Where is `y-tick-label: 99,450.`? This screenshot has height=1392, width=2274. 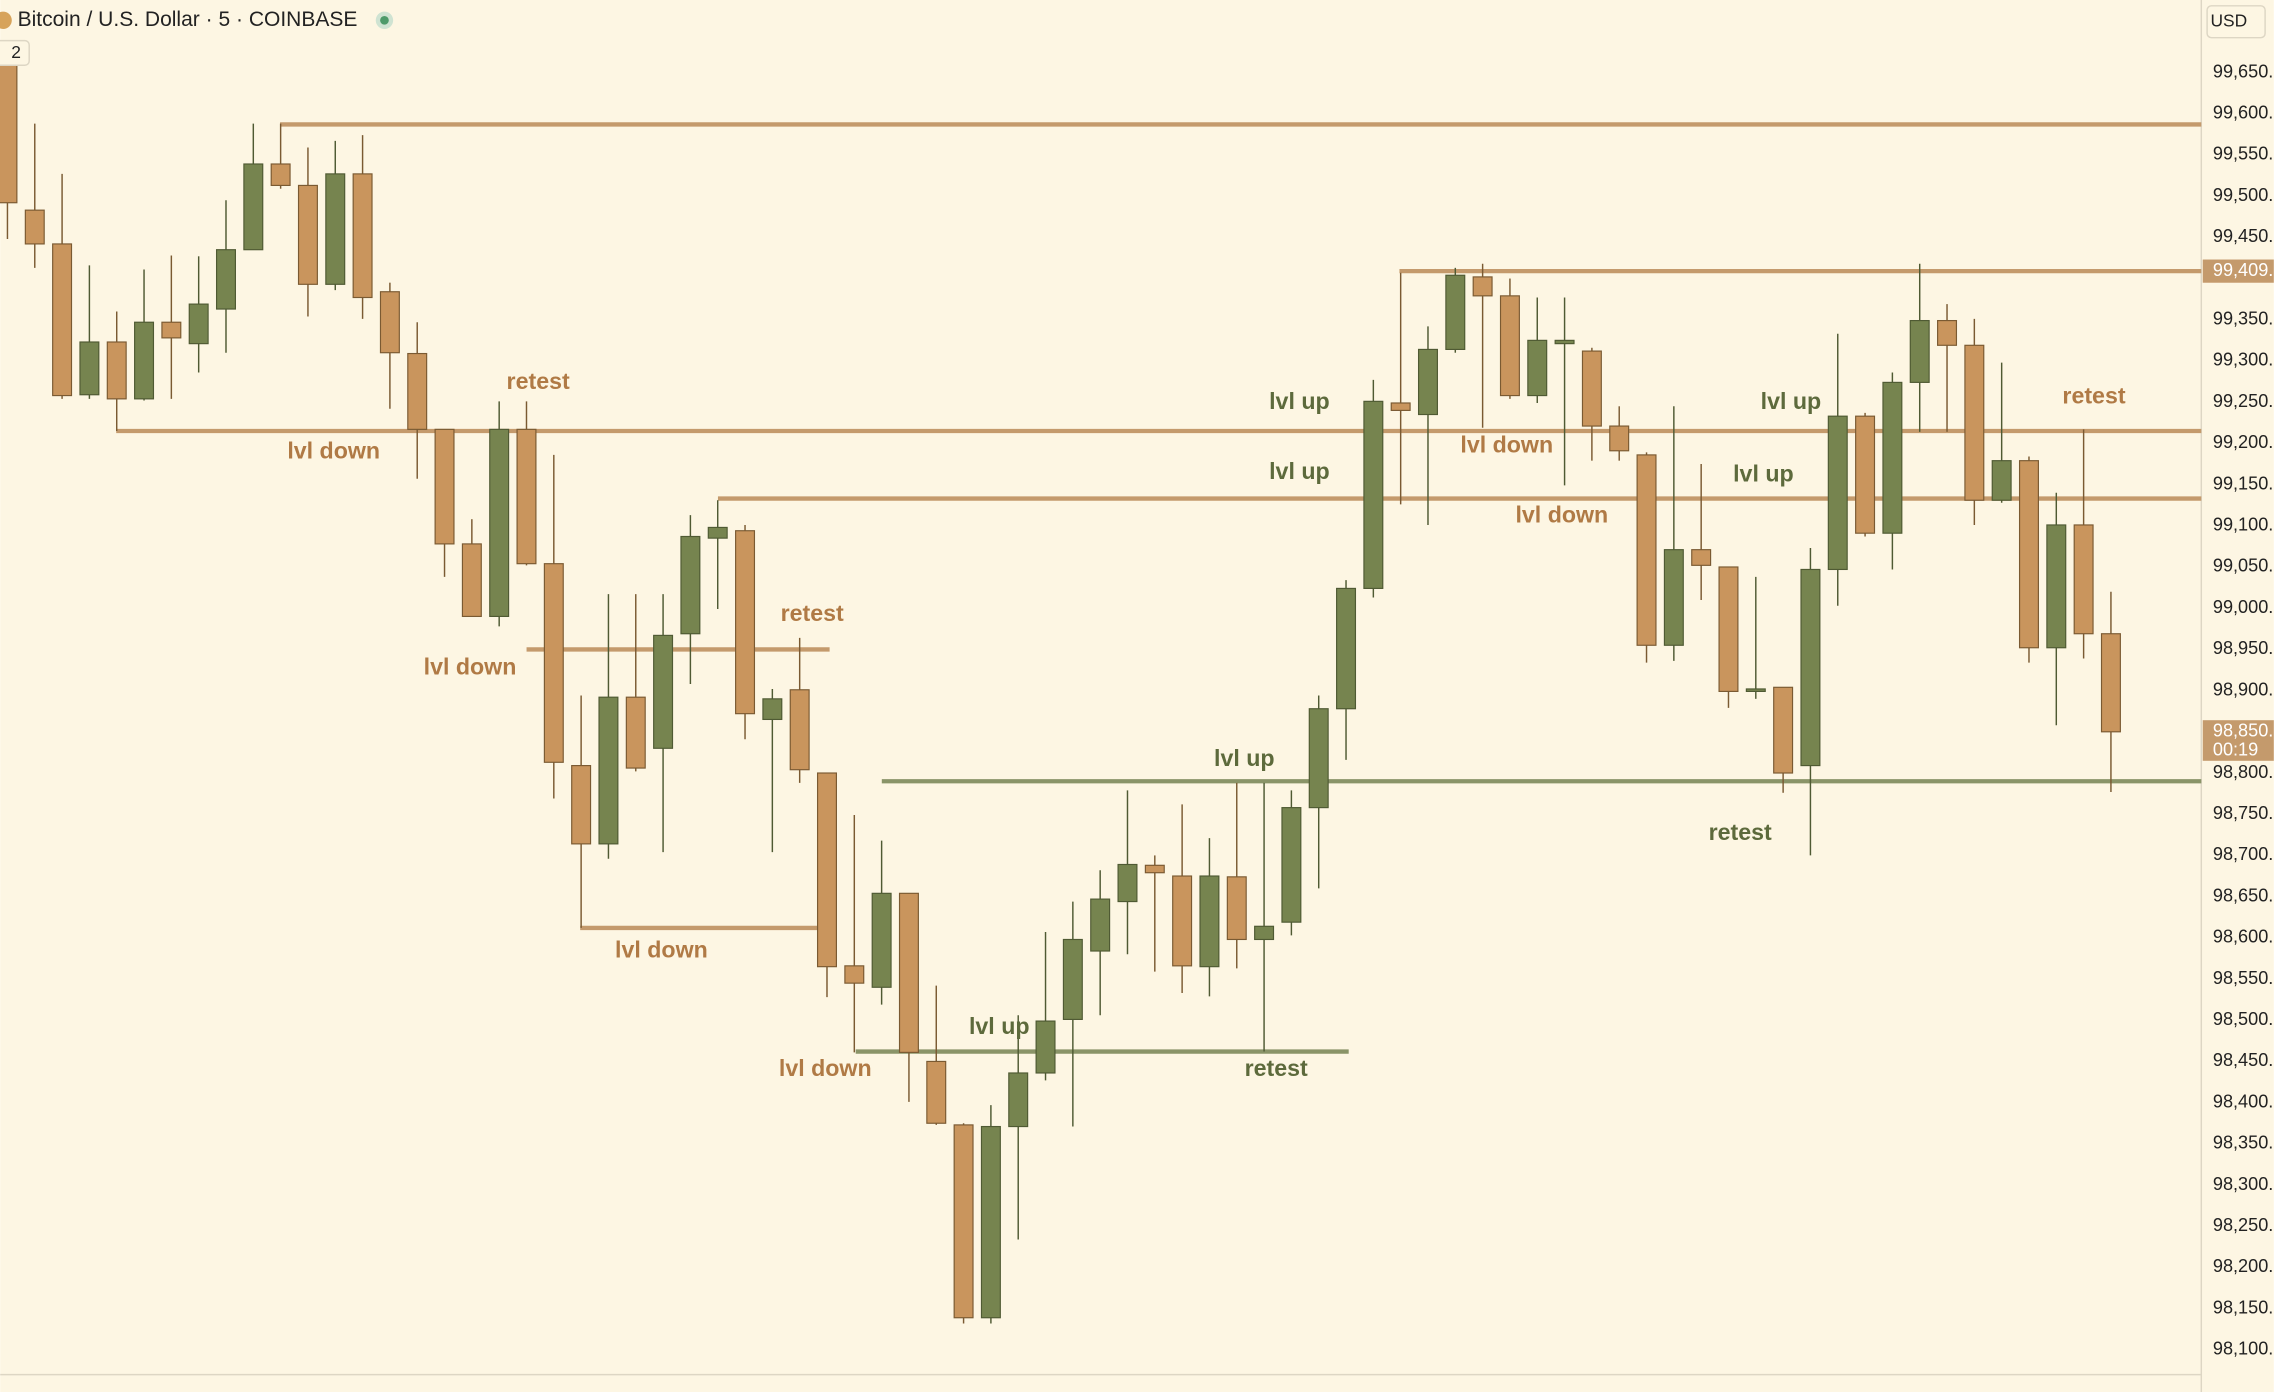
y-tick-label: 99,450. is located at coordinates (2243, 236).